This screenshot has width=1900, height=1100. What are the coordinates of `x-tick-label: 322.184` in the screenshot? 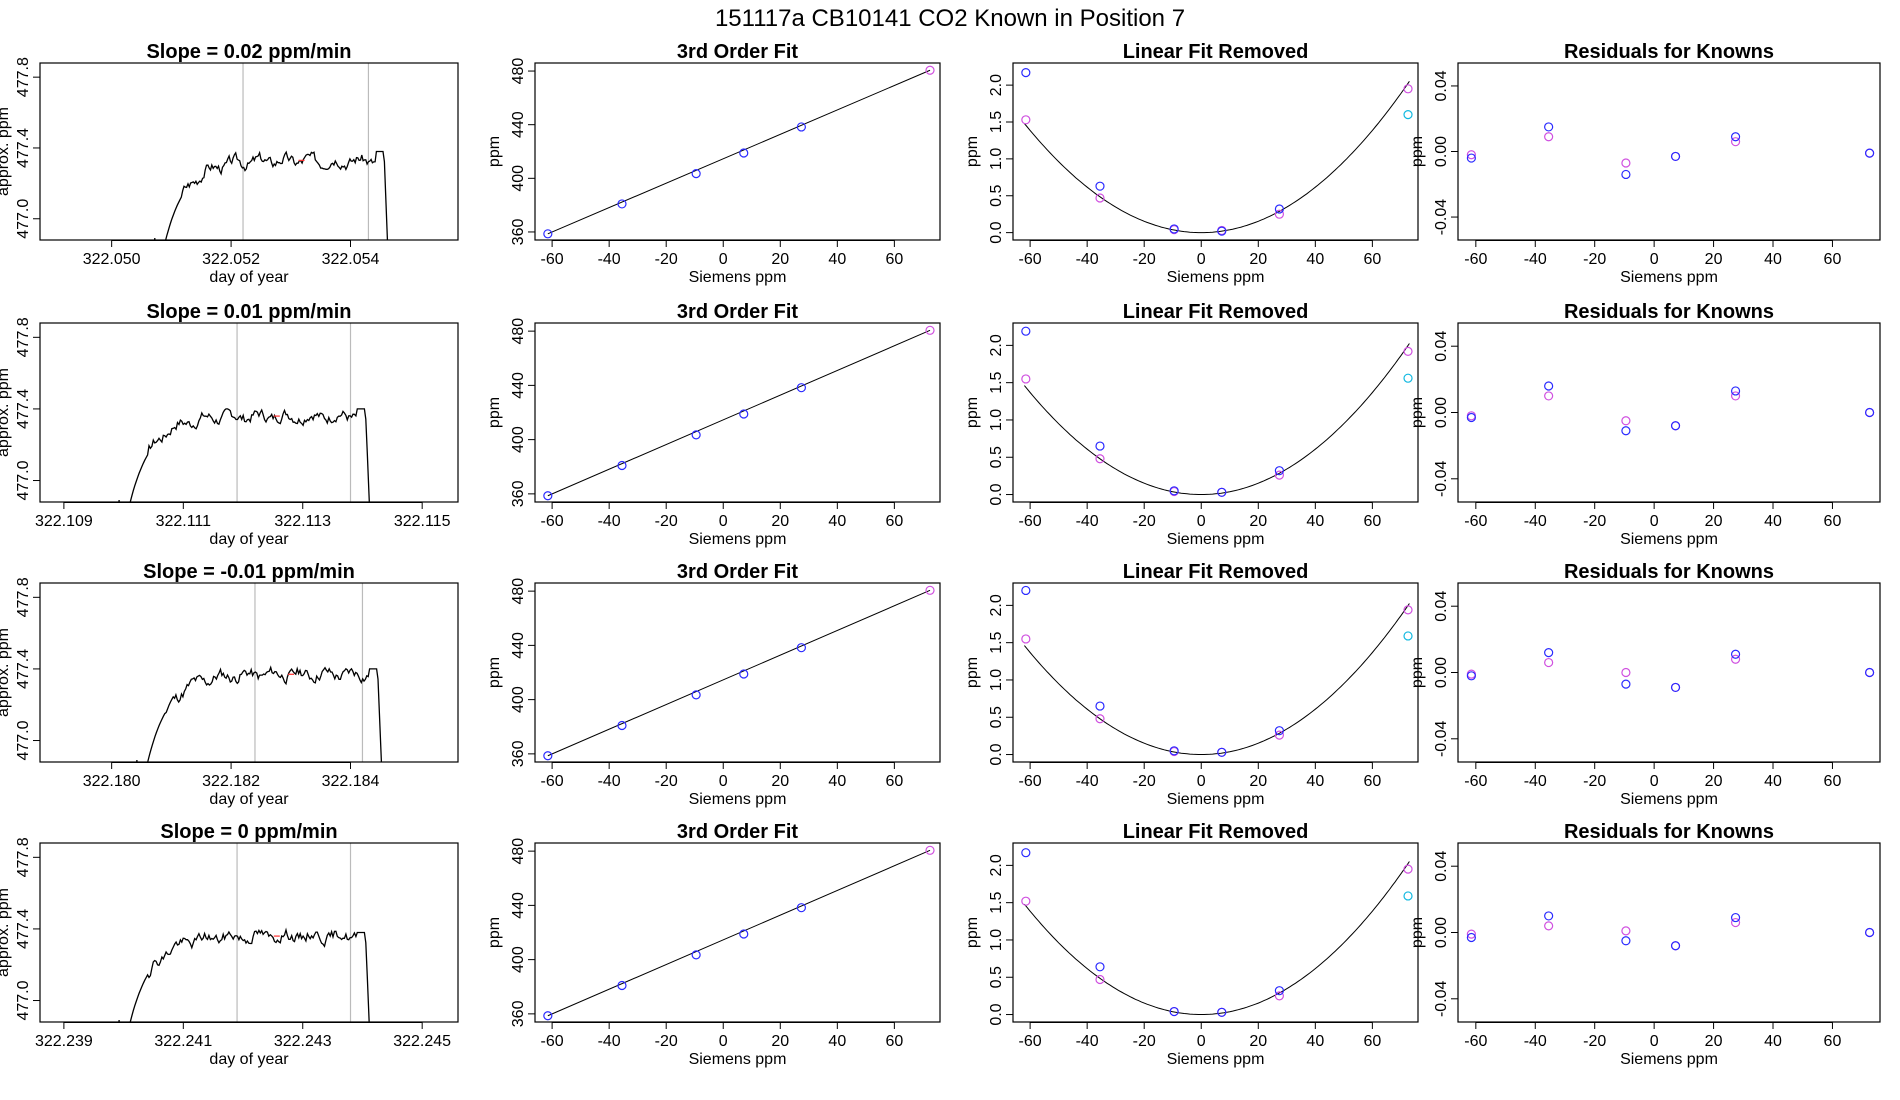 It's located at (351, 781).